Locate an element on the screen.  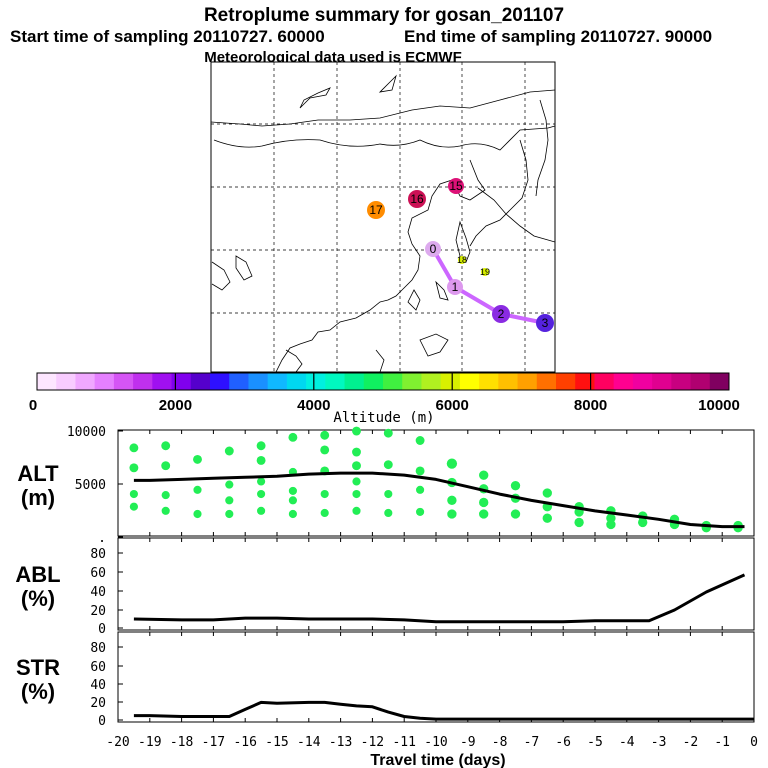
x-tick-label: -6 is located at coordinates (563, 742).